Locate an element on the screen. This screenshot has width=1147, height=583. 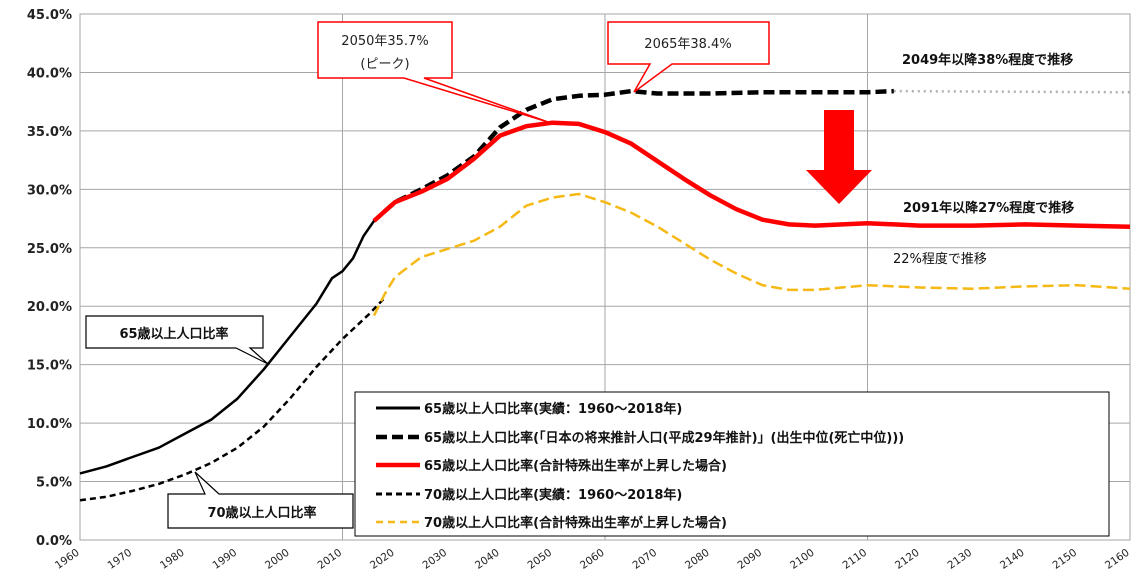
x-tick-label: 2100 is located at coordinates (802, 559).